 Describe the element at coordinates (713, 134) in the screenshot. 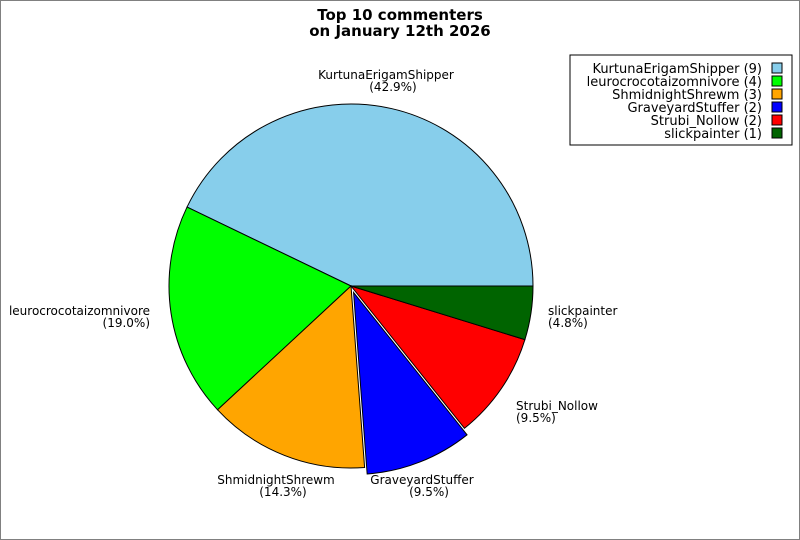

I see `legend-label-slickpainter: slickpainter (1)` at that location.